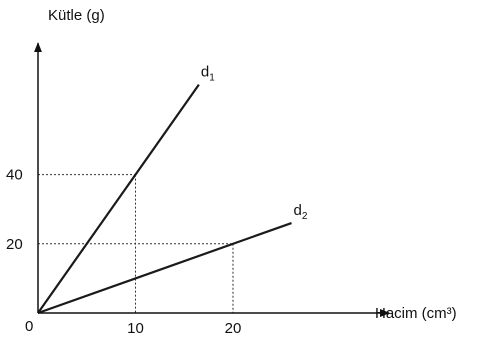 This screenshot has width=477, height=340. I want to click on y-tick-label-40: 40, so click(14, 175).